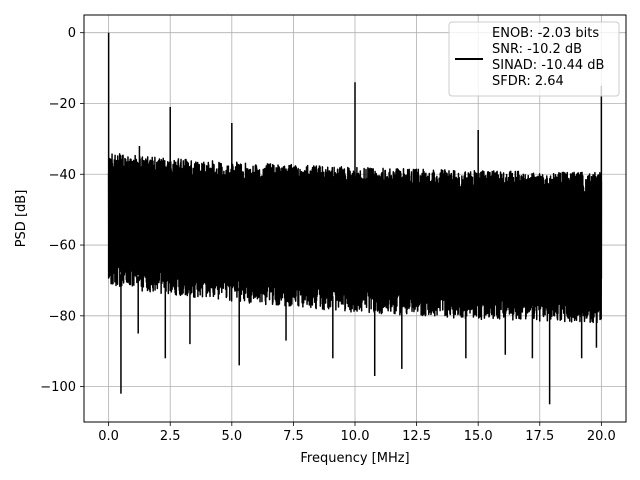 The image size is (640, 480). Describe the element at coordinates (21, 219) in the screenshot. I see `y-axis-label: PSD [dB]` at that location.